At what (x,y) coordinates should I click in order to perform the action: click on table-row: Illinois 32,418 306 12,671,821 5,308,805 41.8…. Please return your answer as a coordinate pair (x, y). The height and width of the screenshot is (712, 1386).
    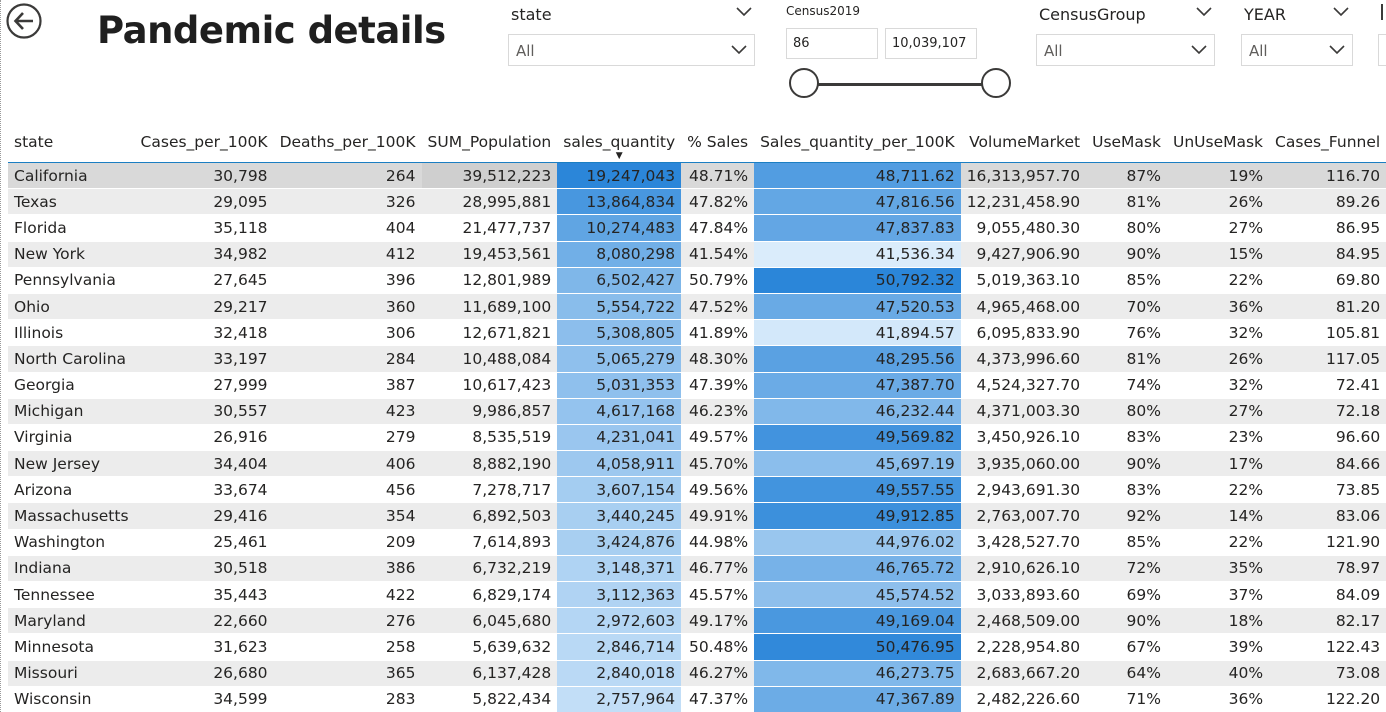
    Looking at the image, I should click on (697, 333).